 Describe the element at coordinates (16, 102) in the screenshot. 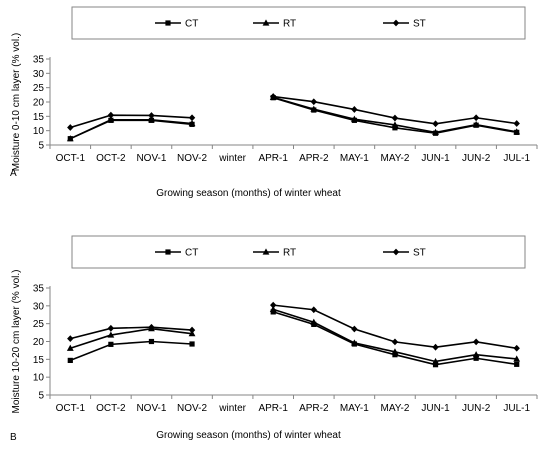

I see `y-axis-label: Moisture 0-10 cm layer (% vol.)` at that location.